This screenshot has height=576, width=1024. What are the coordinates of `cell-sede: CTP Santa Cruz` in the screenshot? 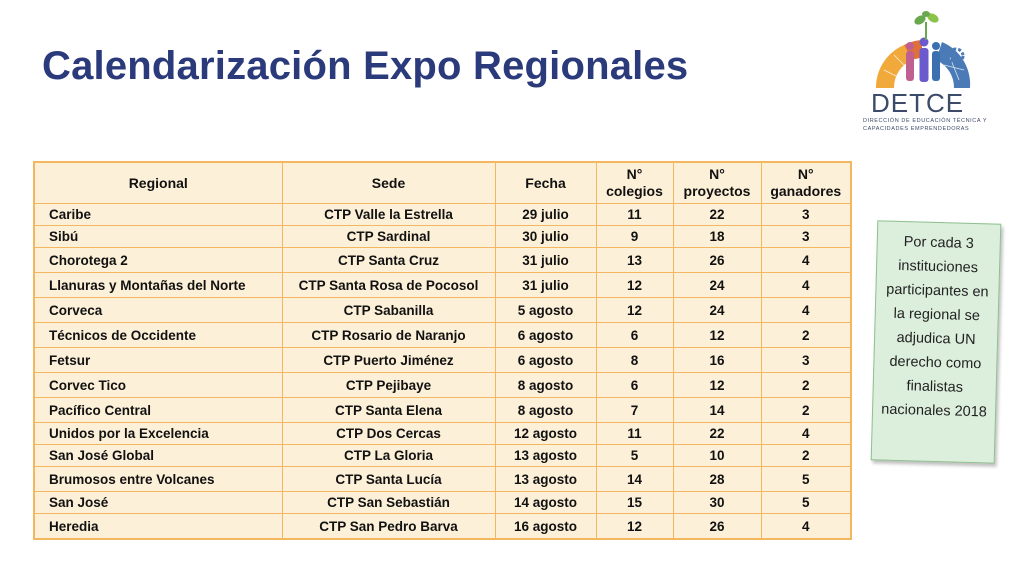 It's located at (388, 260).